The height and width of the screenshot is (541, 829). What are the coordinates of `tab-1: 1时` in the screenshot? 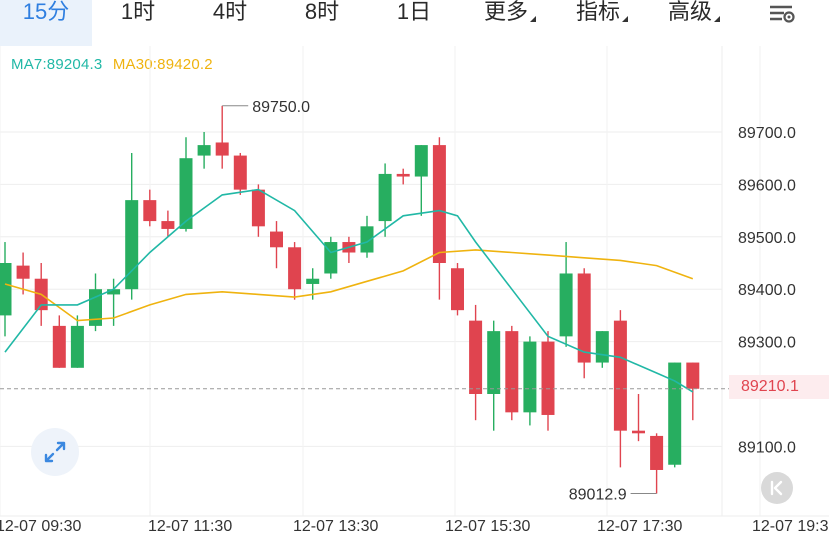 It's located at (138, 23).